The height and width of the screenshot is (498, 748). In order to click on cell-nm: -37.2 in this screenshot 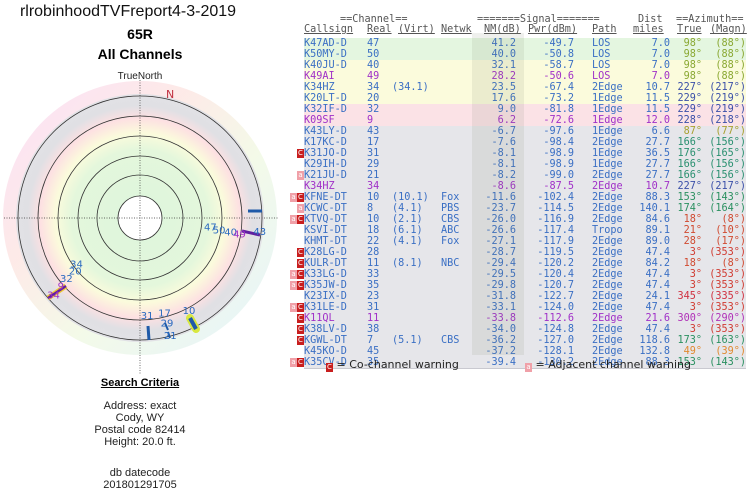, I will do `click(500, 351)`.